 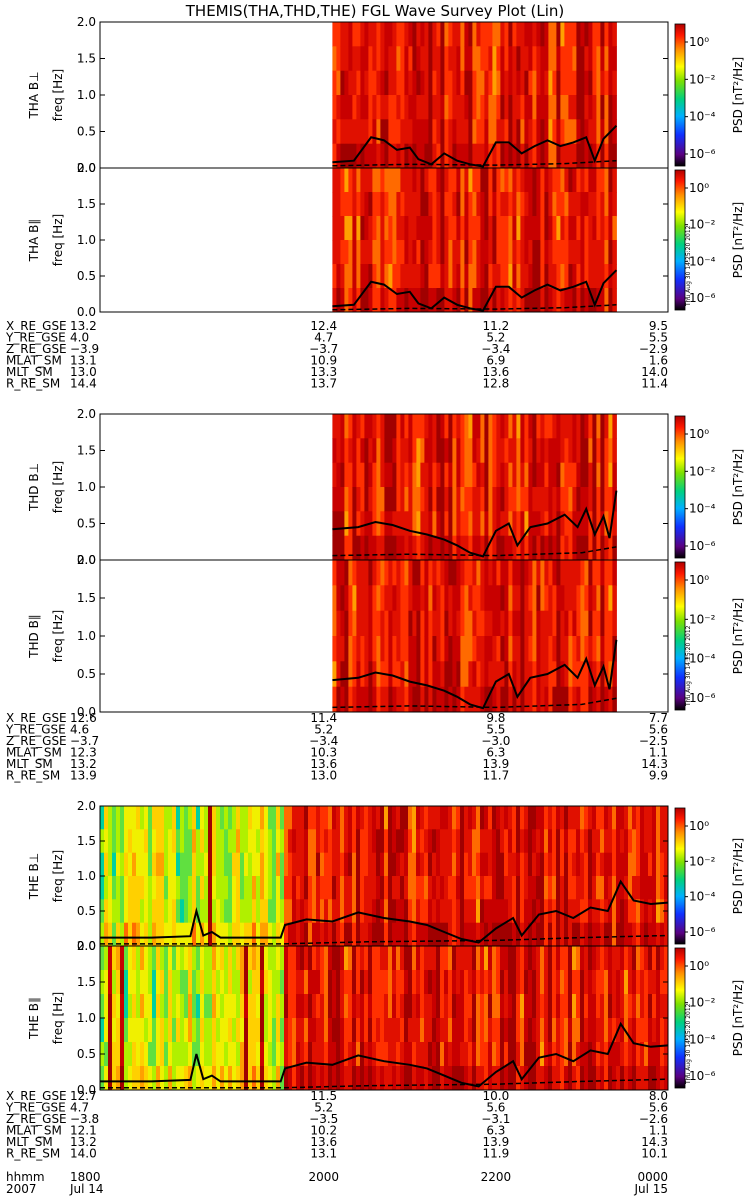 I want to click on colorbar-tick-label: 10⁻², so click(x=702, y=225).